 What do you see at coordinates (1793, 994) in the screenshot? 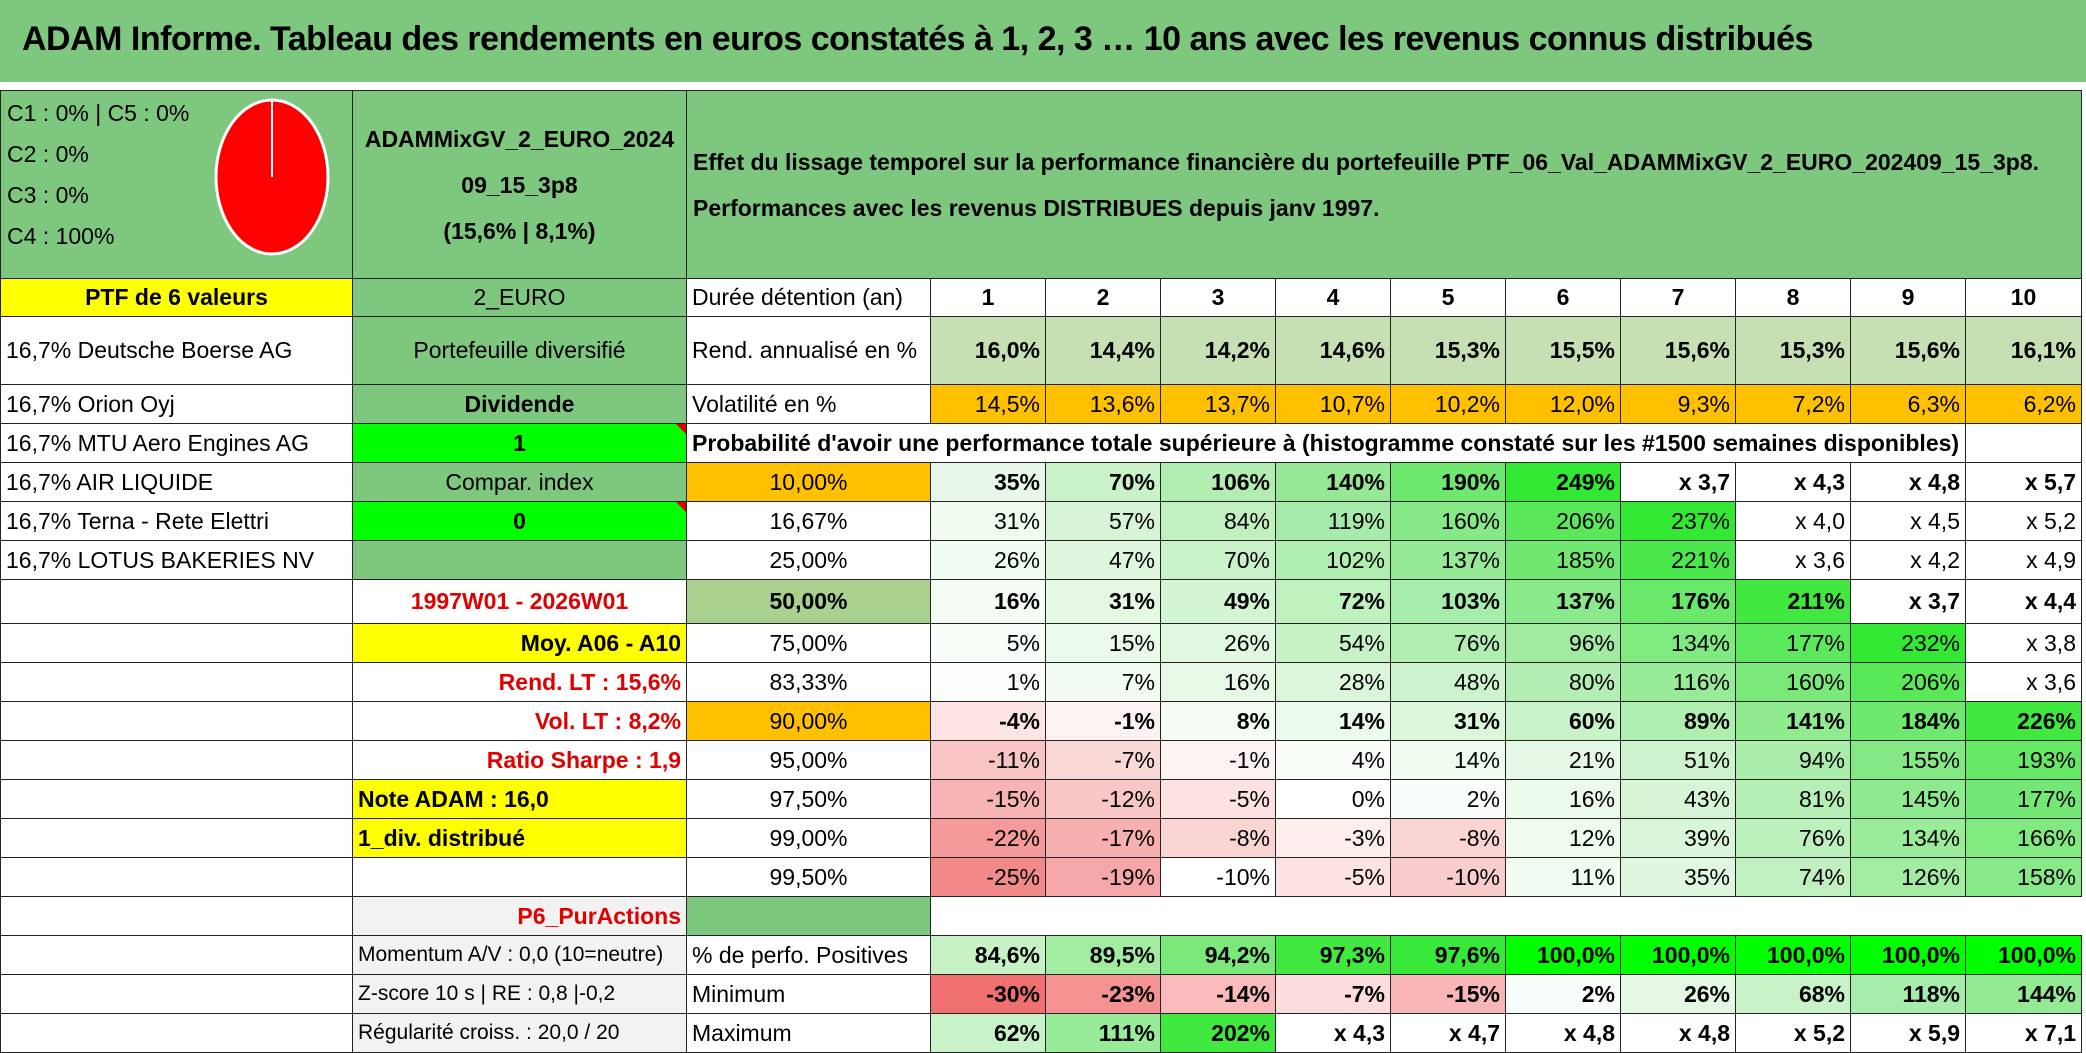
I see `minimum-cell: 68%` at bounding box center [1793, 994].